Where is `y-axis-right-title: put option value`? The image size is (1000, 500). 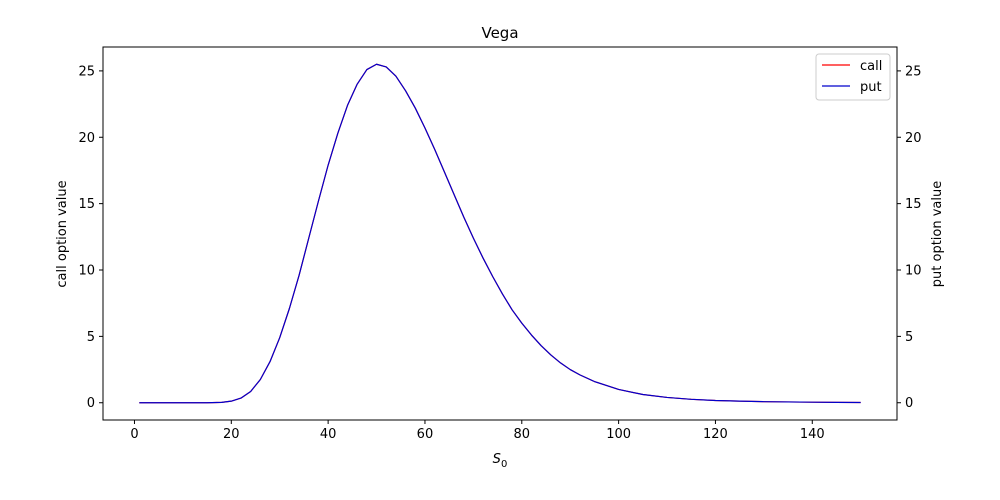 y-axis-right-title: put option value is located at coordinates (937, 234).